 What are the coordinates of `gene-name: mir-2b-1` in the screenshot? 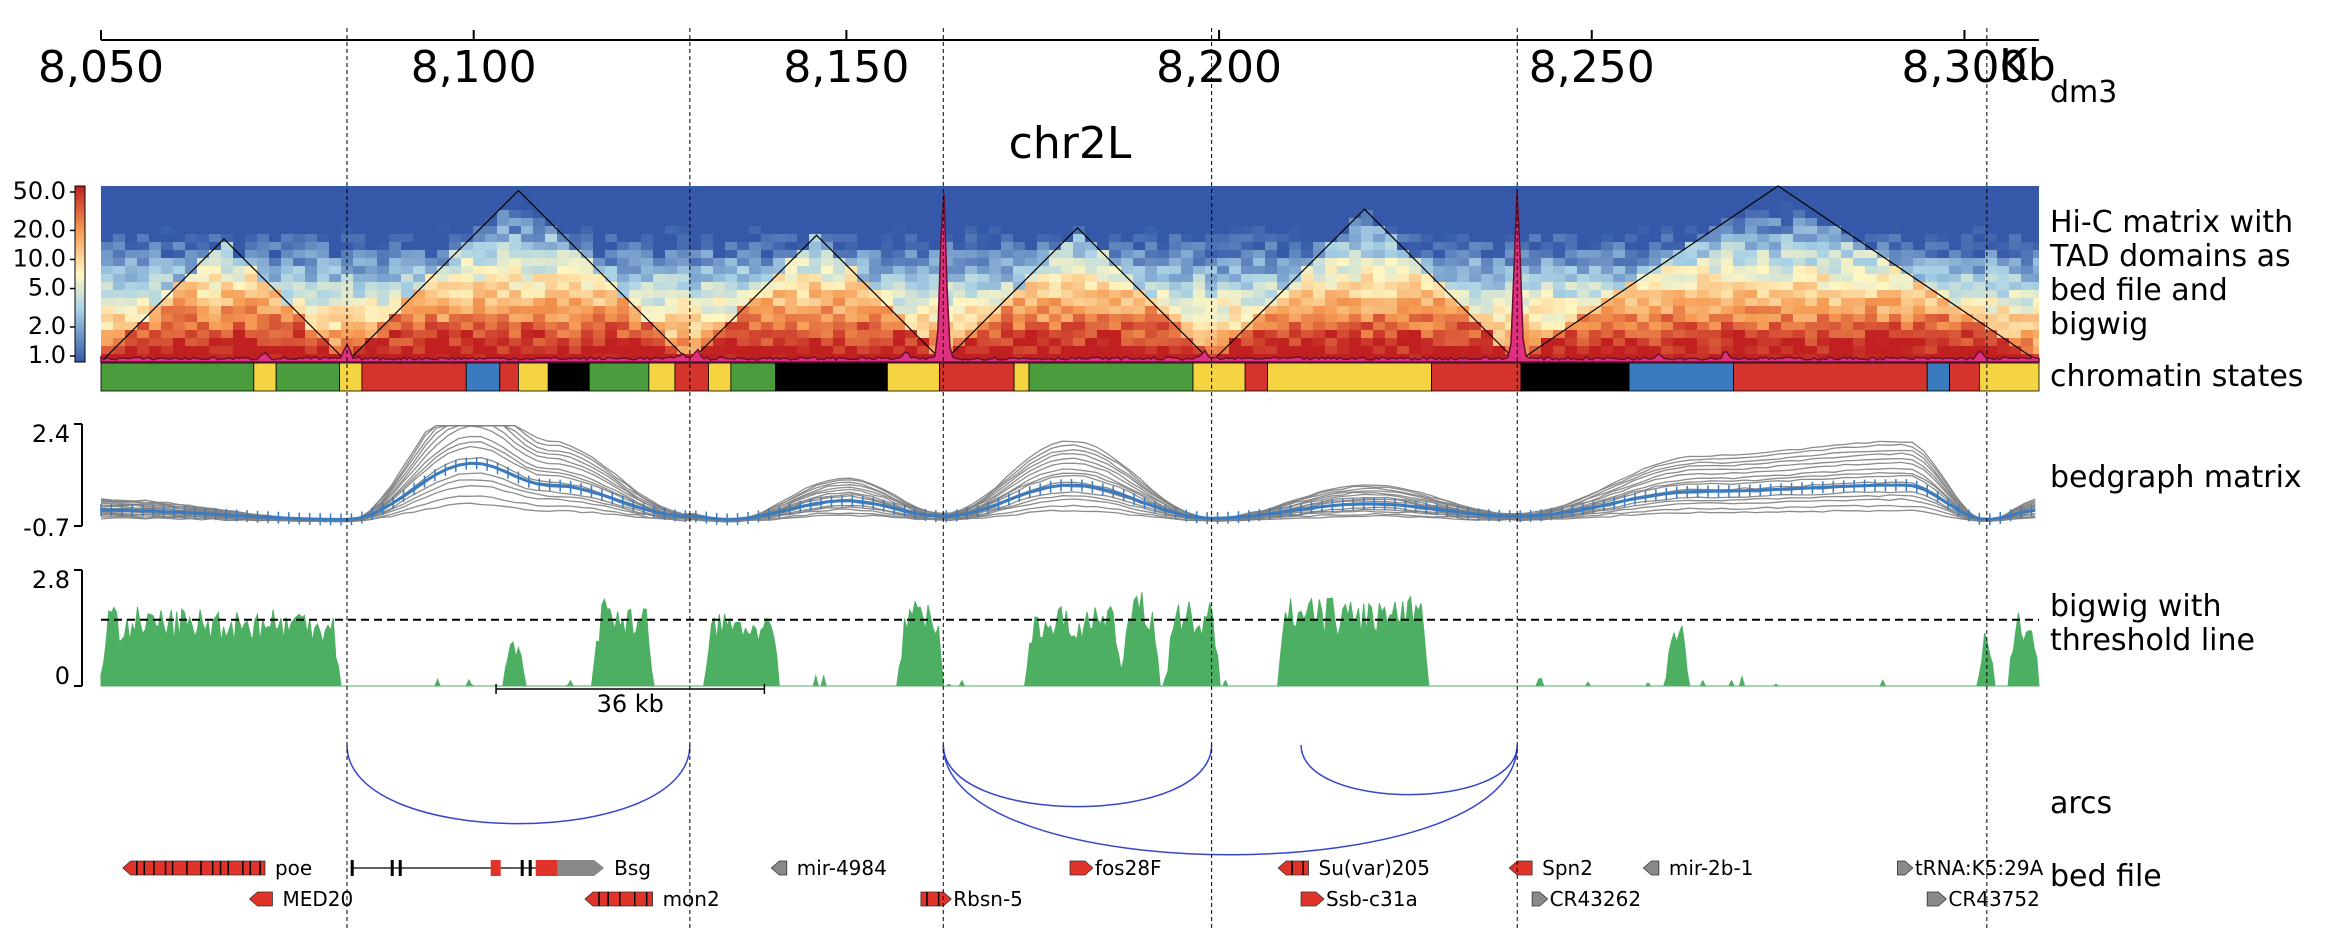 It's located at (1711, 868).